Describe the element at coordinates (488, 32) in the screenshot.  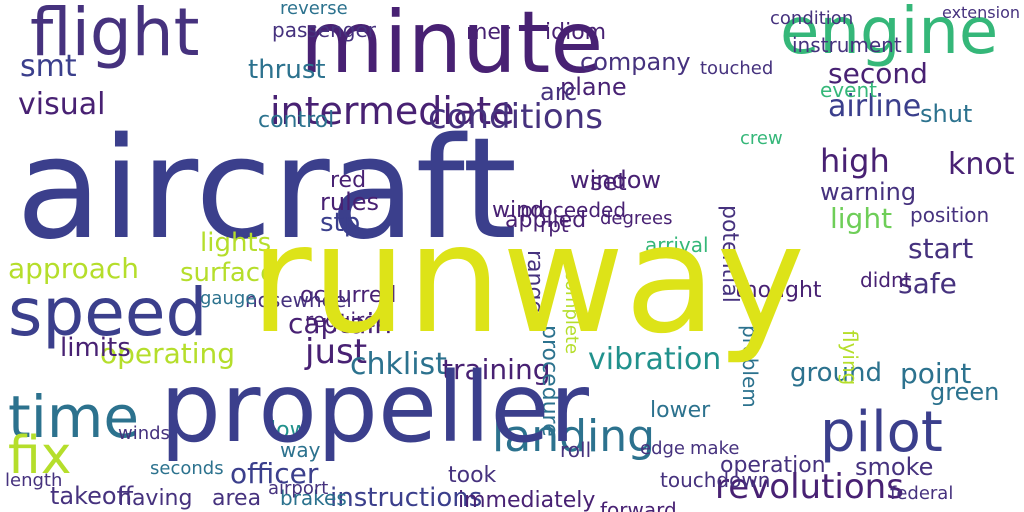
I see `word-mer: mer` at that location.